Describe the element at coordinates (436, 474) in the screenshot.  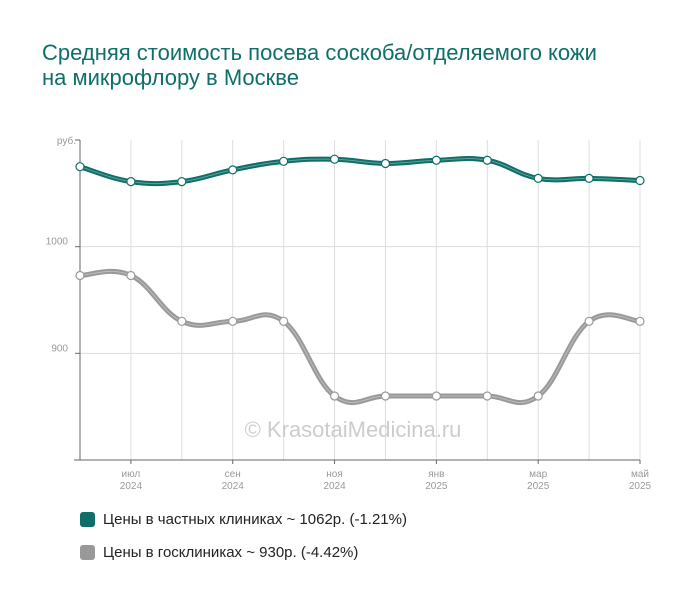
I see `x-tick-label: янв` at that location.